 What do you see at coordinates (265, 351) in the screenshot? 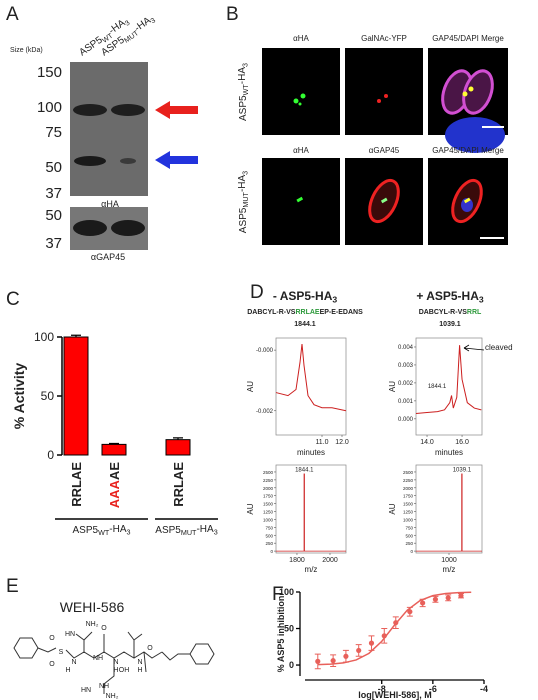
I see `y-tick-label: -0.000` at bounding box center [265, 351].